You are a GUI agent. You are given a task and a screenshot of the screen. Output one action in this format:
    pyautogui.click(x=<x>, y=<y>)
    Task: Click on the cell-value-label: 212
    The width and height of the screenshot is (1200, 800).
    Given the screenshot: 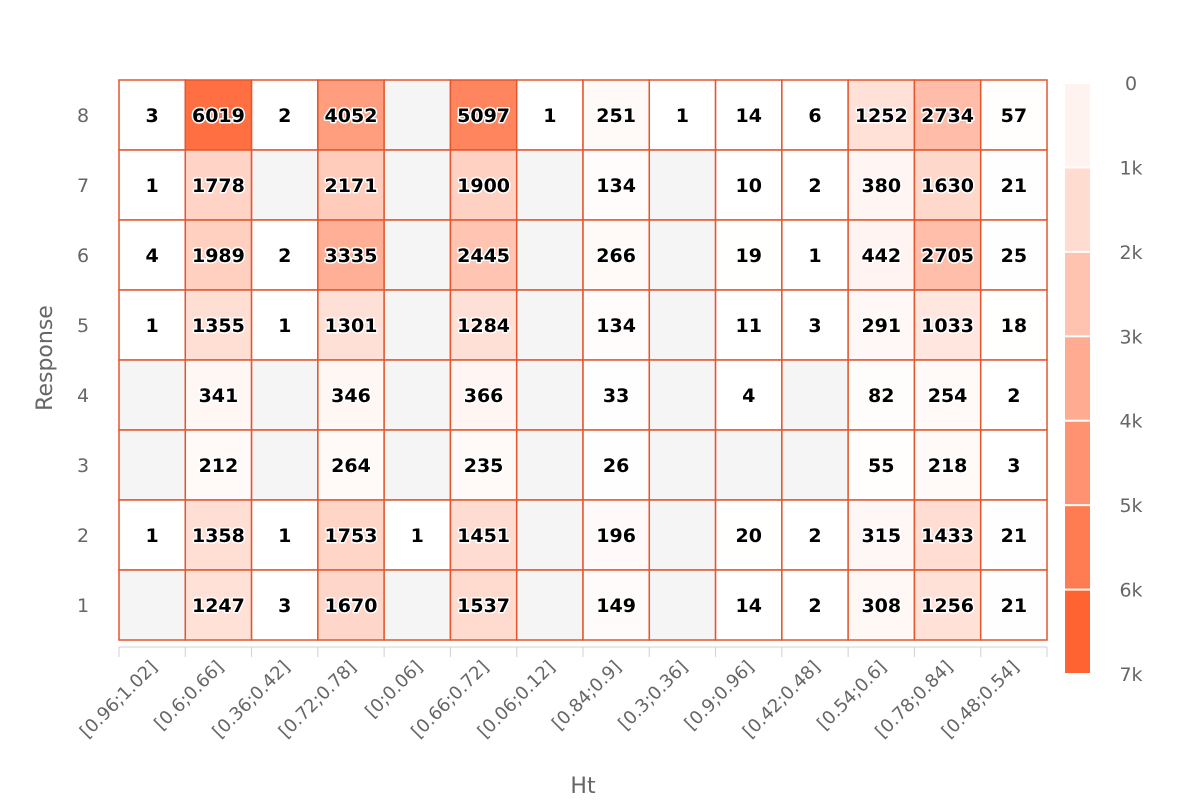 What is the action you would take?
    pyautogui.click(x=219, y=466)
    